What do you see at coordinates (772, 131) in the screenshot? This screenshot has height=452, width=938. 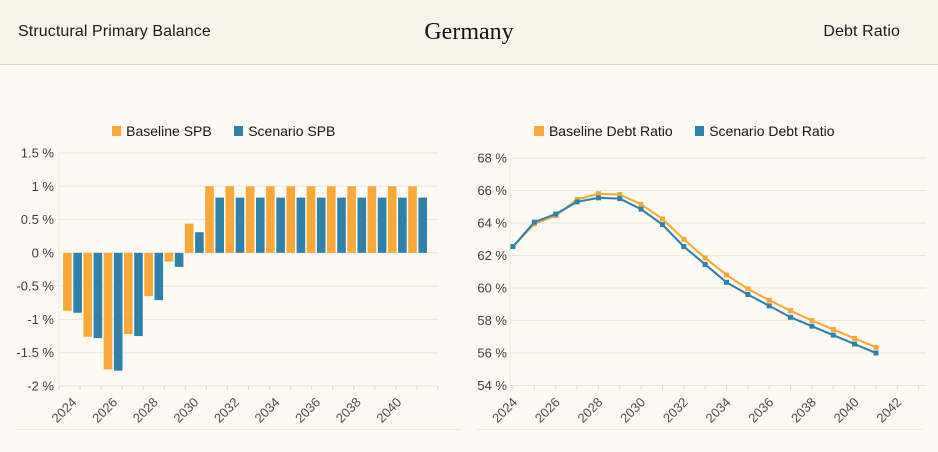 I see `legend-label: Scenario Debt Ratio` at bounding box center [772, 131].